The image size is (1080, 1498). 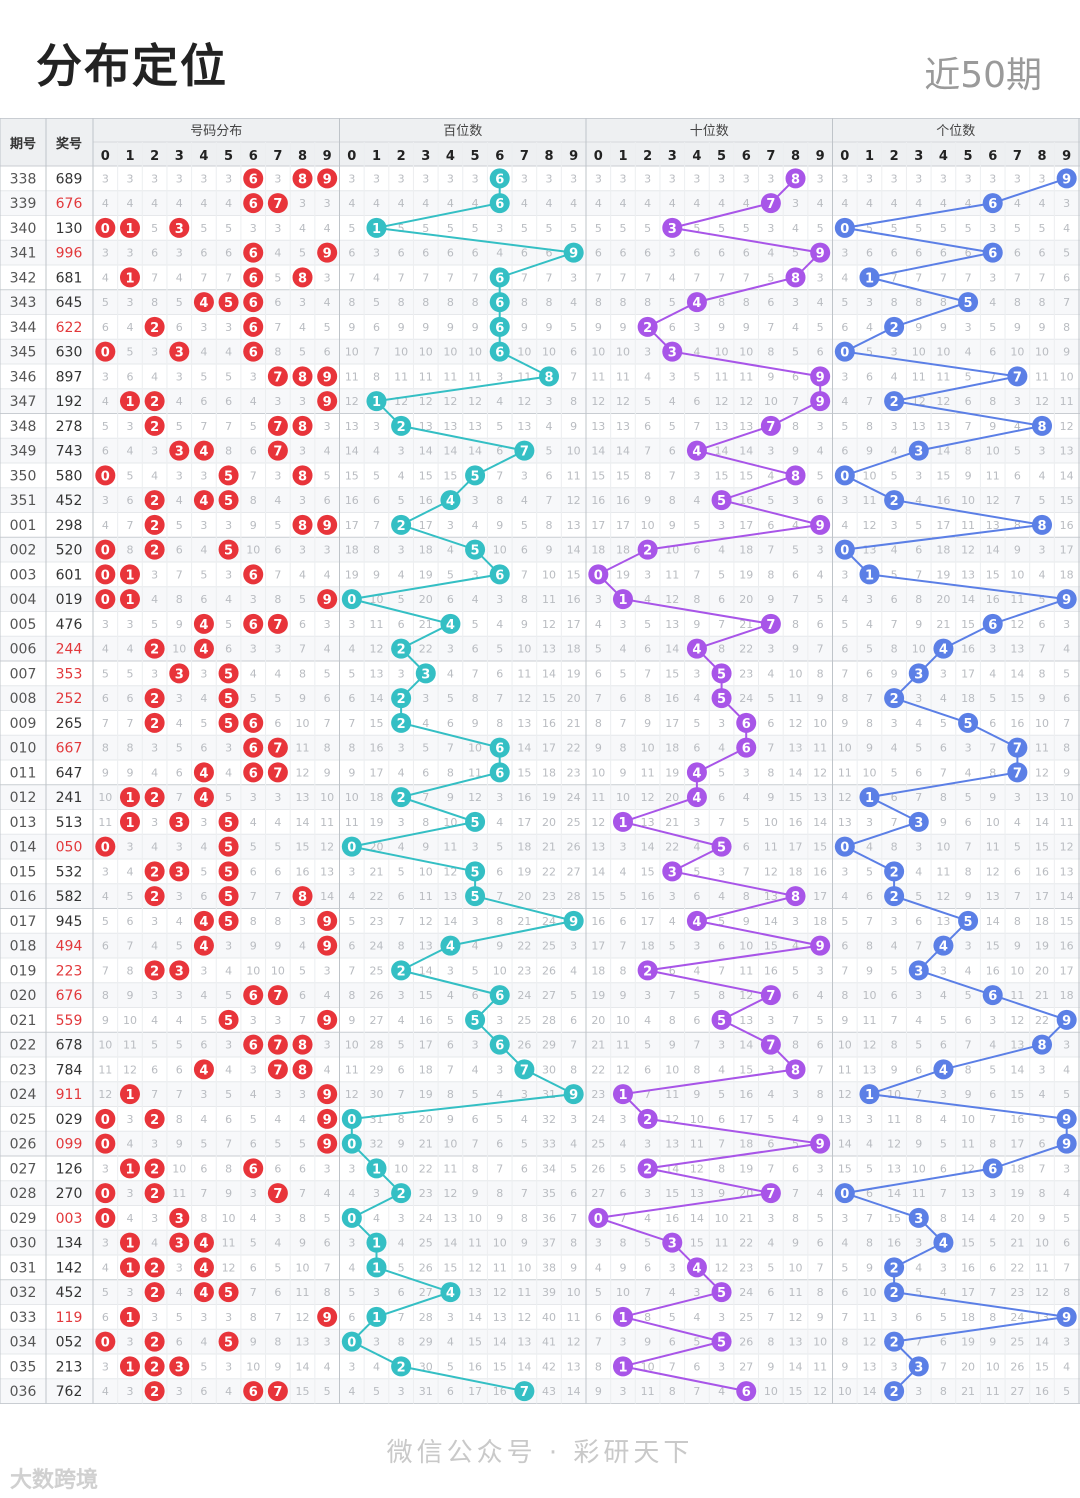 What do you see at coordinates (992, 1169) in the screenshot?
I see `ball-digit: 6` at bounding box center [992, 1169].